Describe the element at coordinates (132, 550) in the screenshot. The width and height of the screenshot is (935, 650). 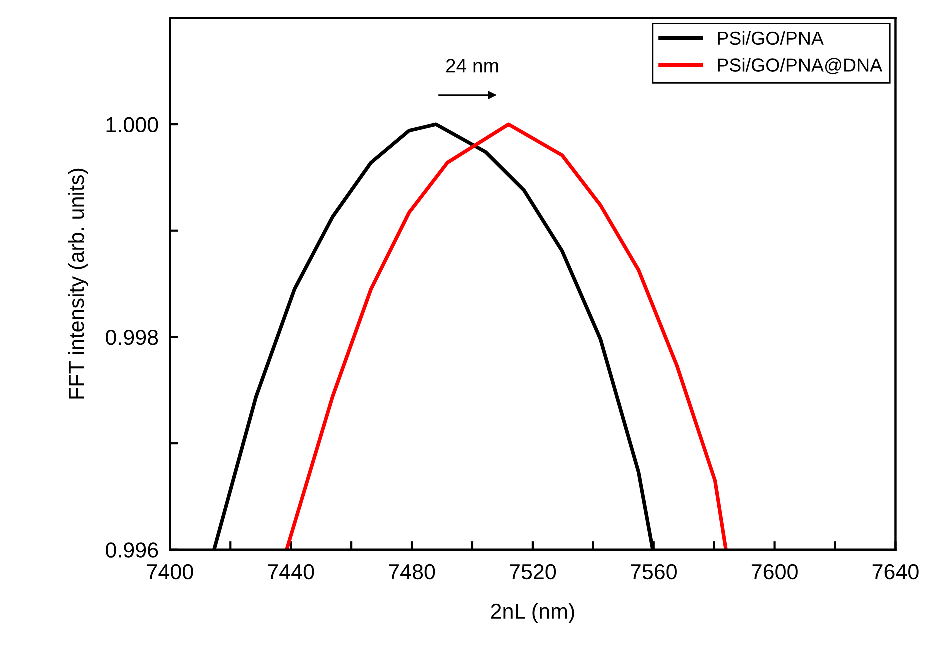
I see `y-tick-label: 0.996` at that location.